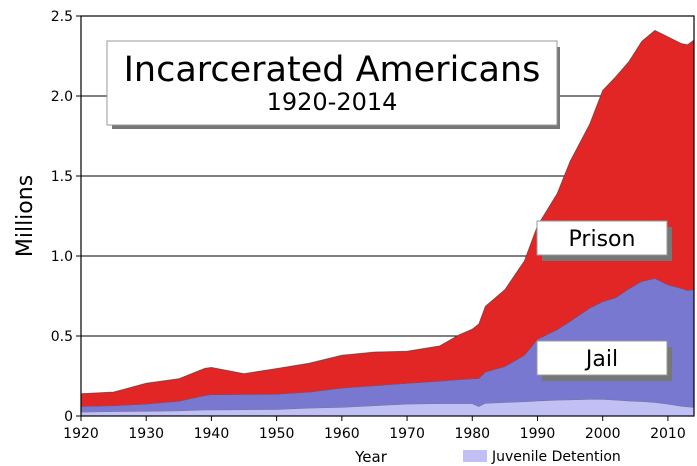 This screenshot has width=697, height=466. What do you see at coordinates (62, 257) in the screenshot?
I see `y-tick-label: 1.0` at bounding box center [62, 257].